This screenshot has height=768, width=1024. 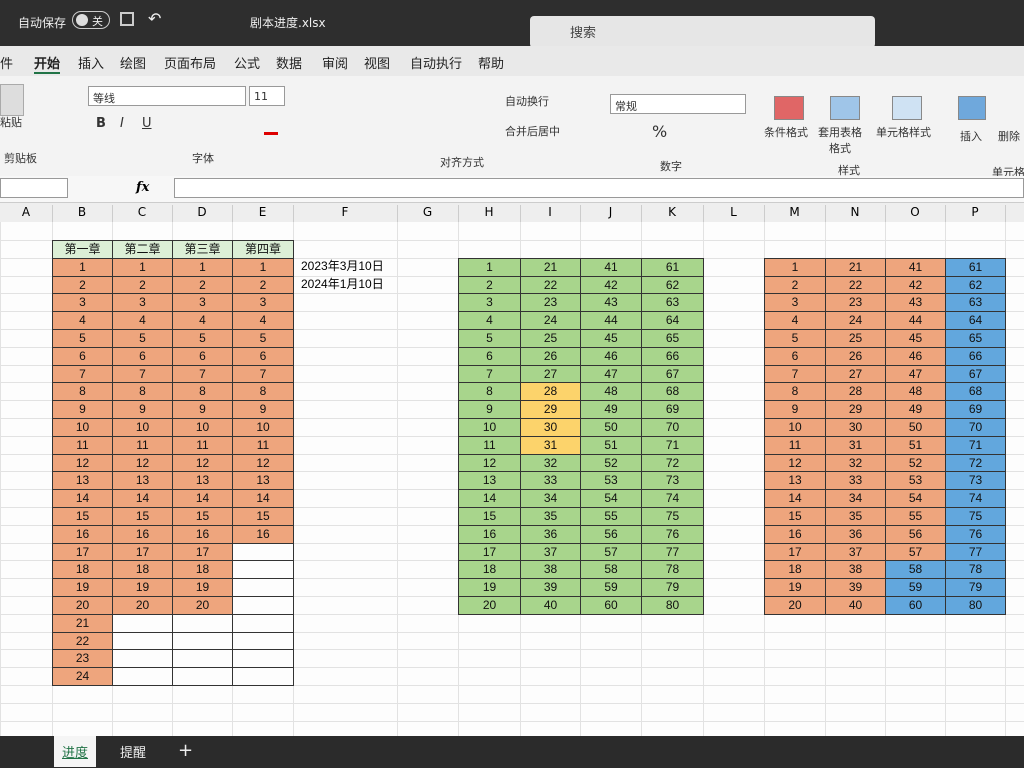 What do you see at coordinates (915, 338) in the screenshot?
I see `cell: 45` at bounding box center [915, 338].